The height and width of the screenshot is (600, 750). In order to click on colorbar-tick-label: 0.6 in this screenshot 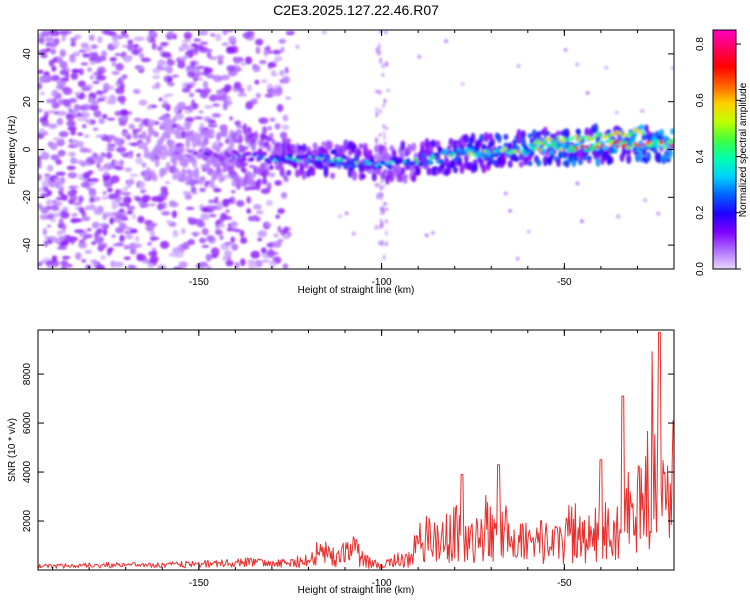, I will do `click(700, 100)`.